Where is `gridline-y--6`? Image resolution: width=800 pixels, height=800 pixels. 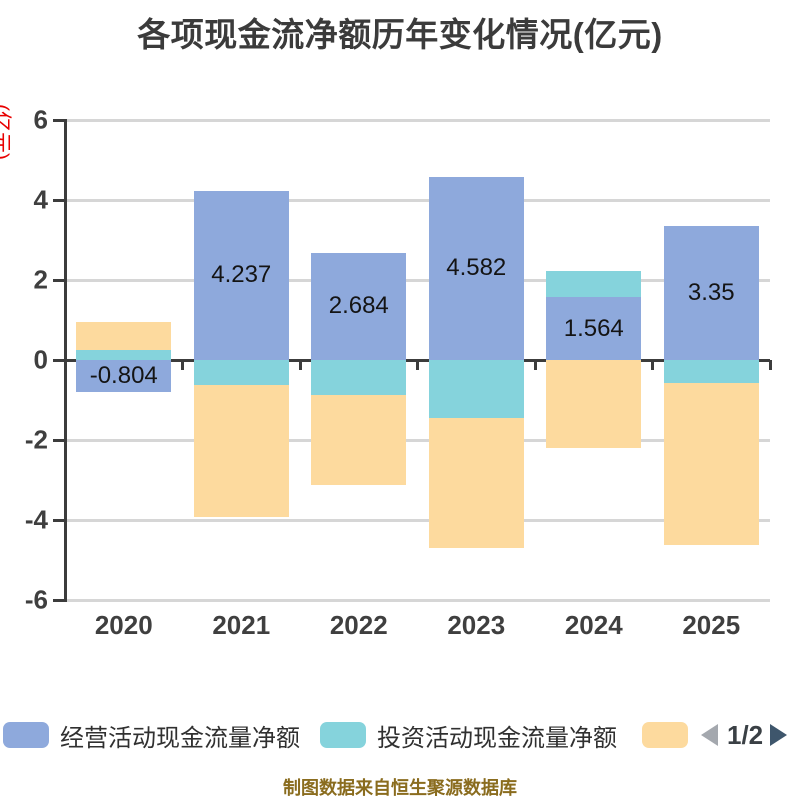 gridline-y--6 is located at coordinates (417, 600).